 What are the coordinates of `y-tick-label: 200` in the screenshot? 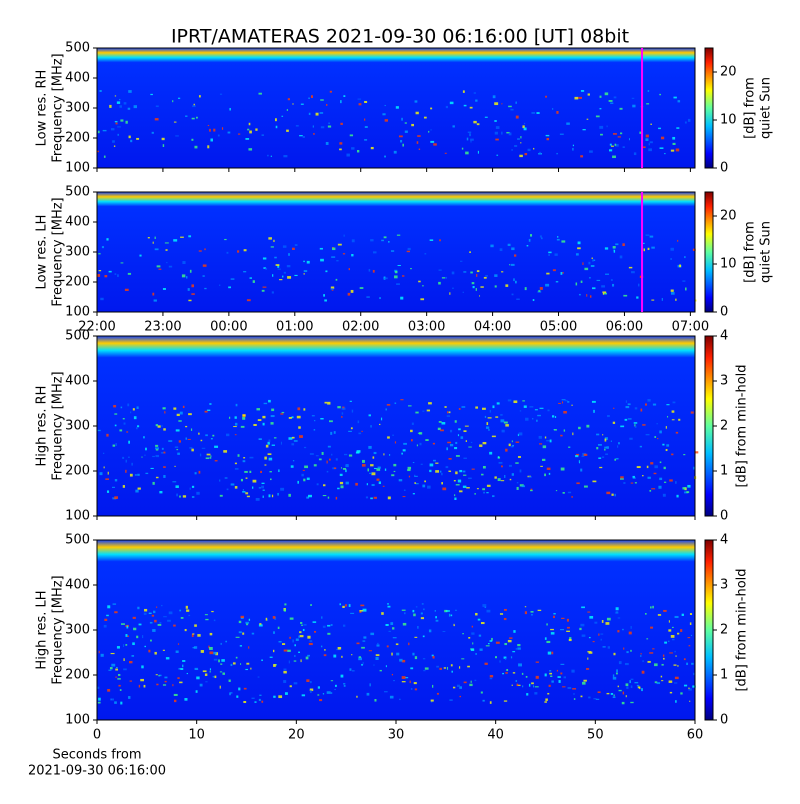 It's located at (77, 138).